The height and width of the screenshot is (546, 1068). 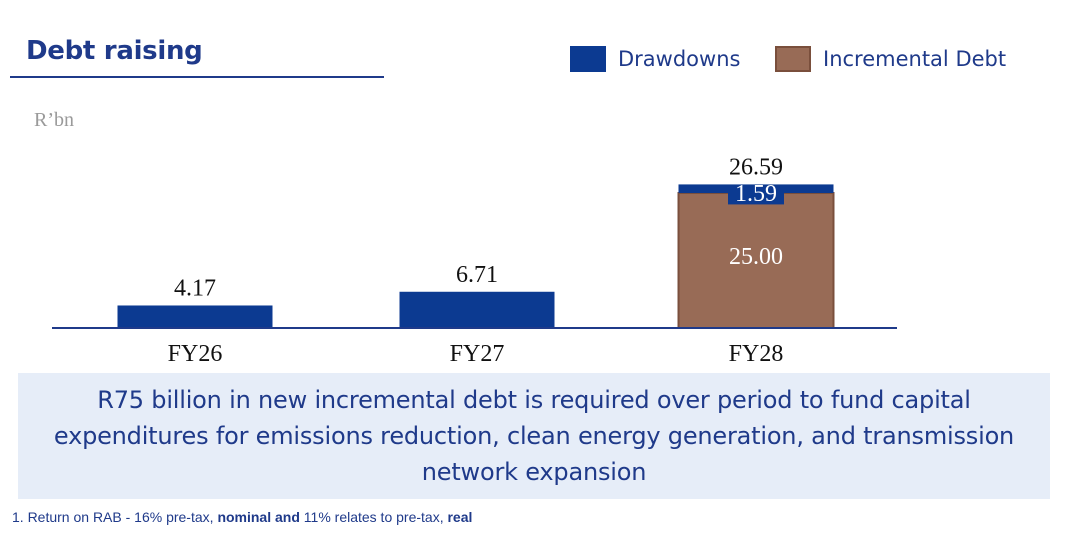 What do you see at coordinates (477, 354) in the screenshot?
I see `x-tick-label-fy27: FY27` at bounding box center [477, 354].